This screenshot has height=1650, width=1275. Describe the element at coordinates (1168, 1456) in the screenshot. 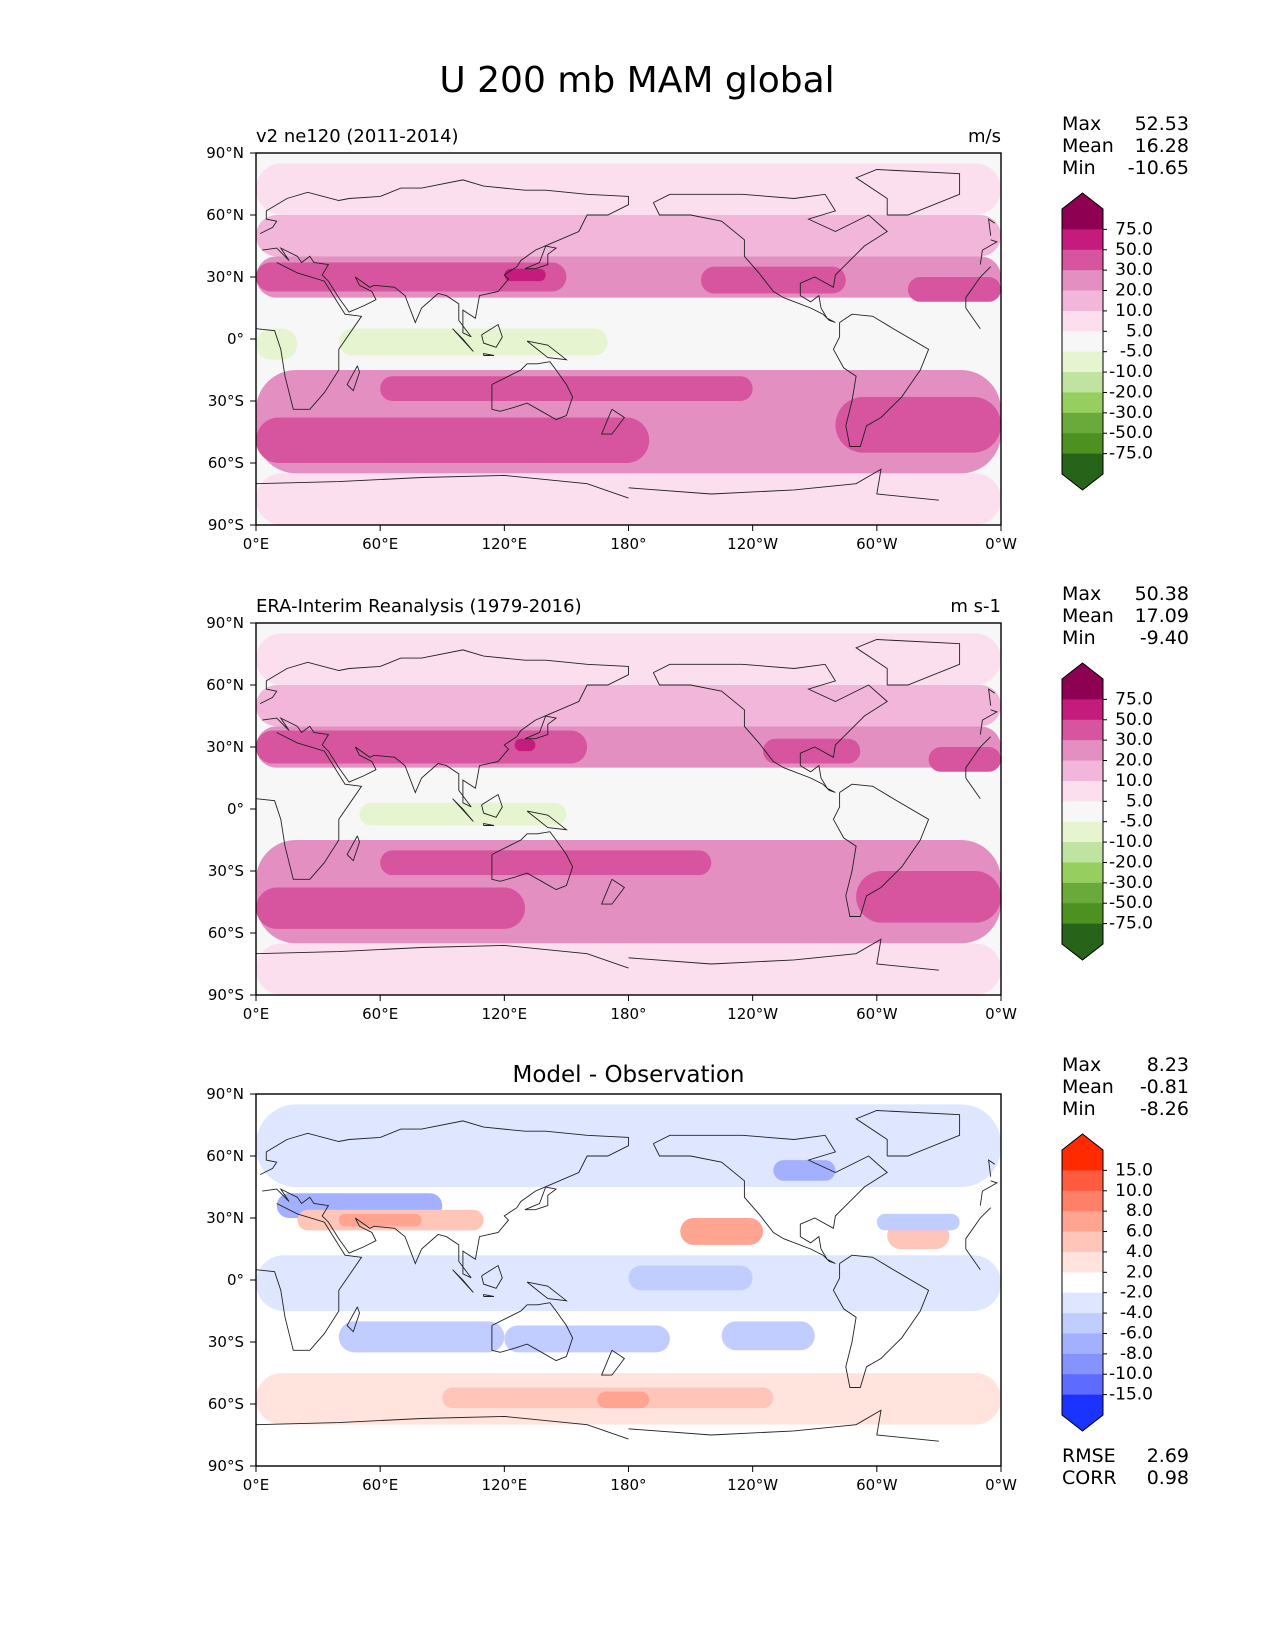

I see `stat-value: 2.69` at that location.